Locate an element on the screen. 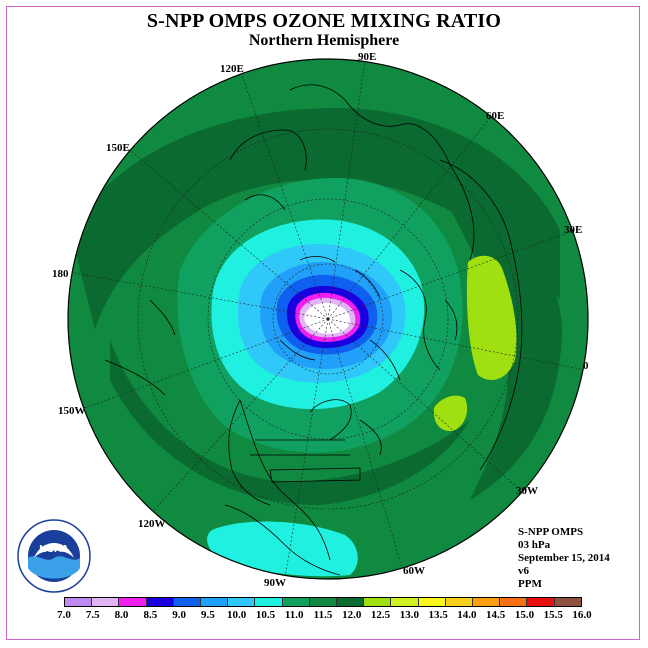  lon-label-150w: 150W is located at coordinates (72, 411).